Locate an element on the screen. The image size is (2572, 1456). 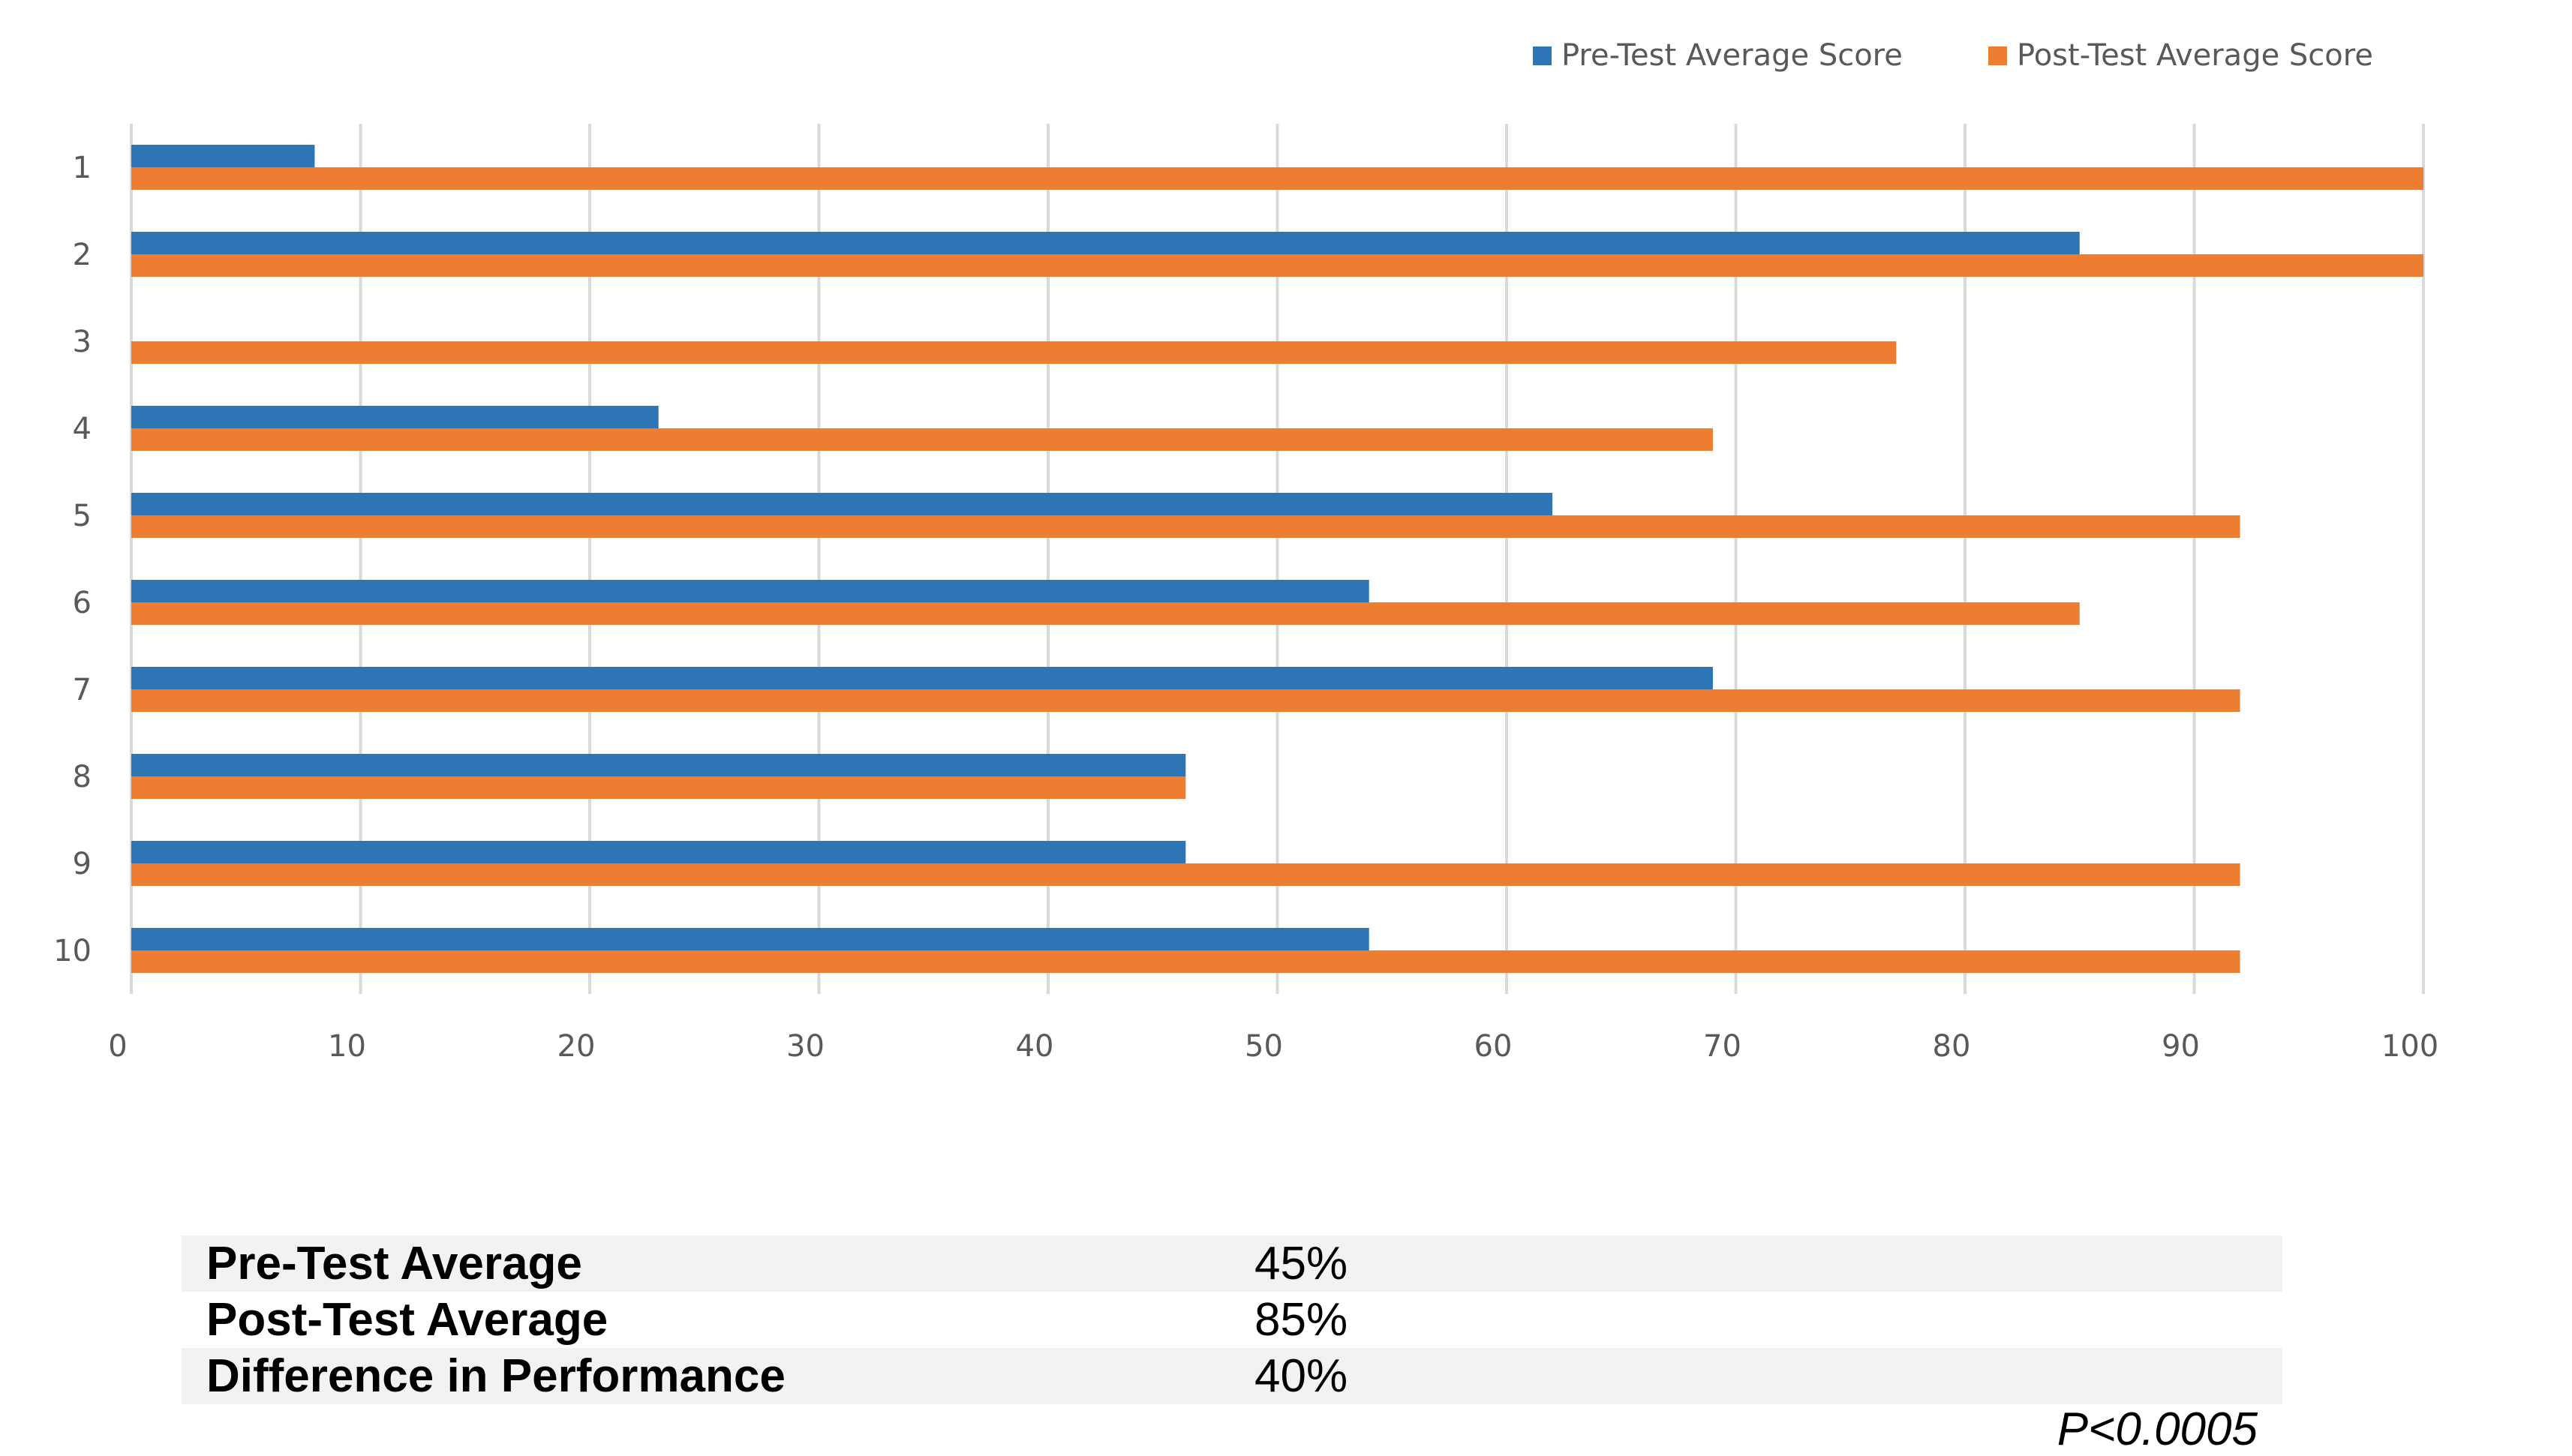
x-tick-label: 50 is located at coordinates (1264, 1046).